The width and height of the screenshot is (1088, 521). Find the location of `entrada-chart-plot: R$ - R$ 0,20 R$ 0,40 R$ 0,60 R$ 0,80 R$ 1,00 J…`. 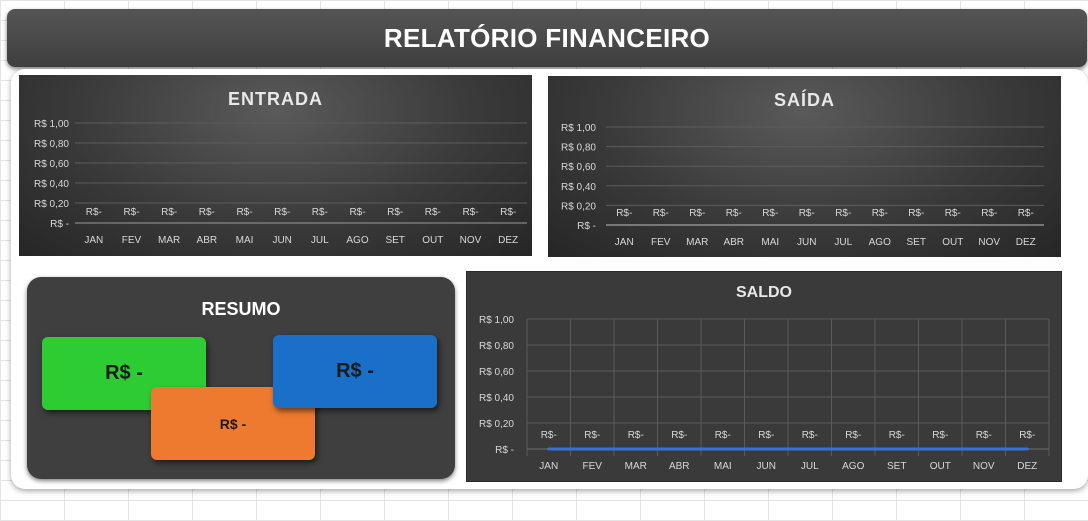

entrada-chart-plot: R$ - R$ 0,20 R$ 0,40 R$ 0,60 R$ 0,80 R$ 1,00 J… is located at coordinates (280, 182).